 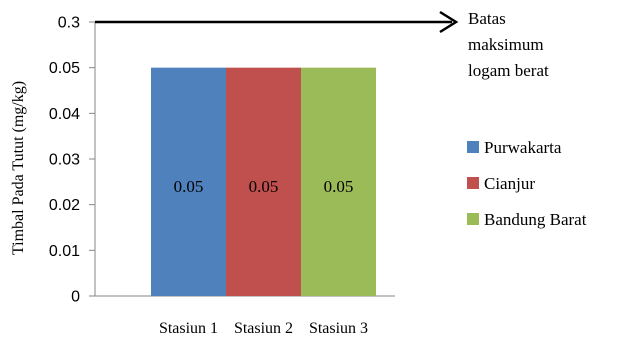 What do you see at coordinates (69, 23) in the screenshot?
I see `y-tick-label: 0.3` at bounding box center [69, 23].